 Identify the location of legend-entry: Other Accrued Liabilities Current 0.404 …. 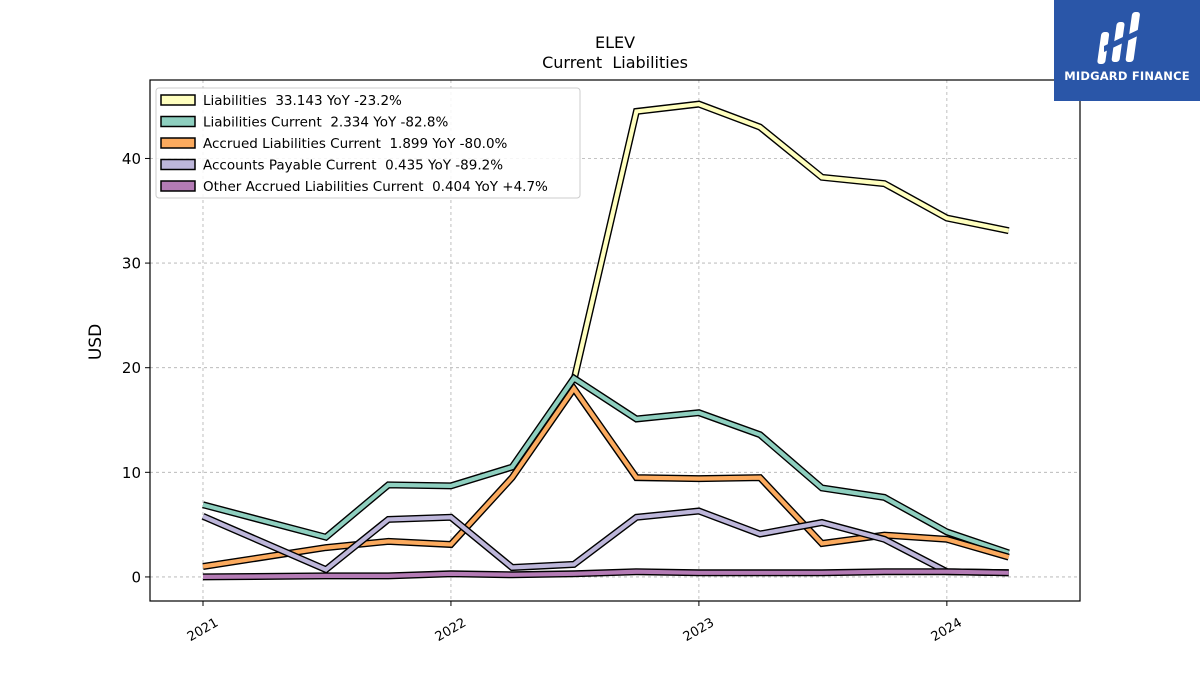
(375, 187).